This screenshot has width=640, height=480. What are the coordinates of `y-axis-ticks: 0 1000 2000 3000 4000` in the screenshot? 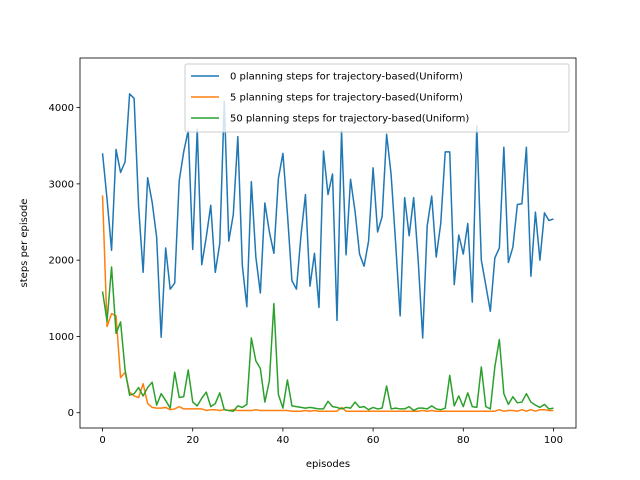 It's located at (64, 261).